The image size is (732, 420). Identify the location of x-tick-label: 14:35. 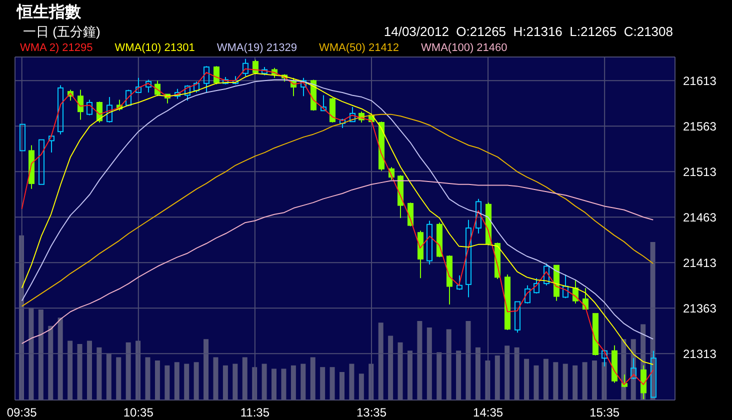
(488, 413).